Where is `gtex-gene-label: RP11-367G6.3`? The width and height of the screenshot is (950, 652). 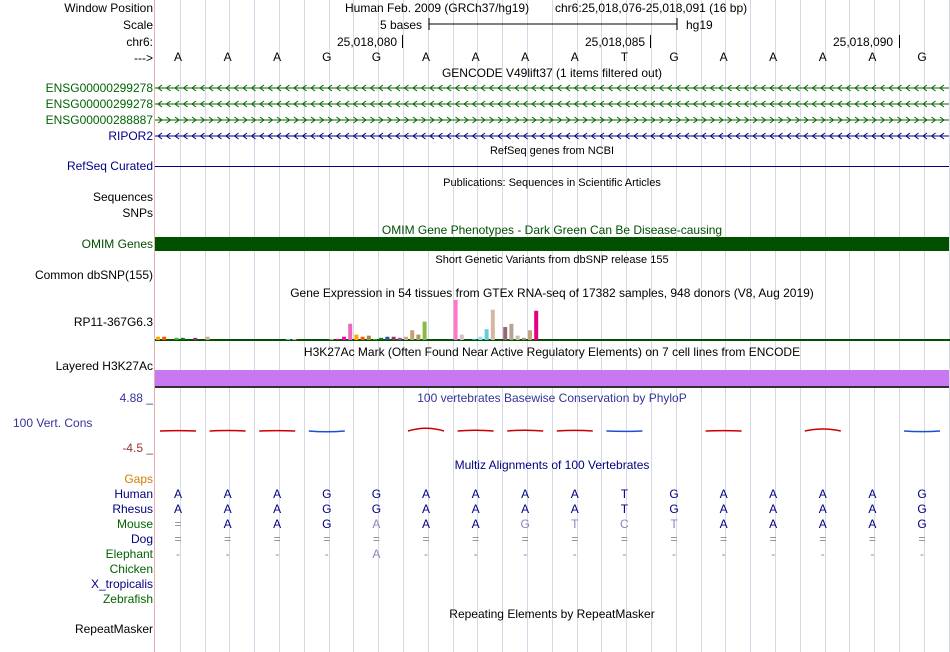 gtex-gene-label: RP11-367G6.3 is located at coordinates (113, 322).